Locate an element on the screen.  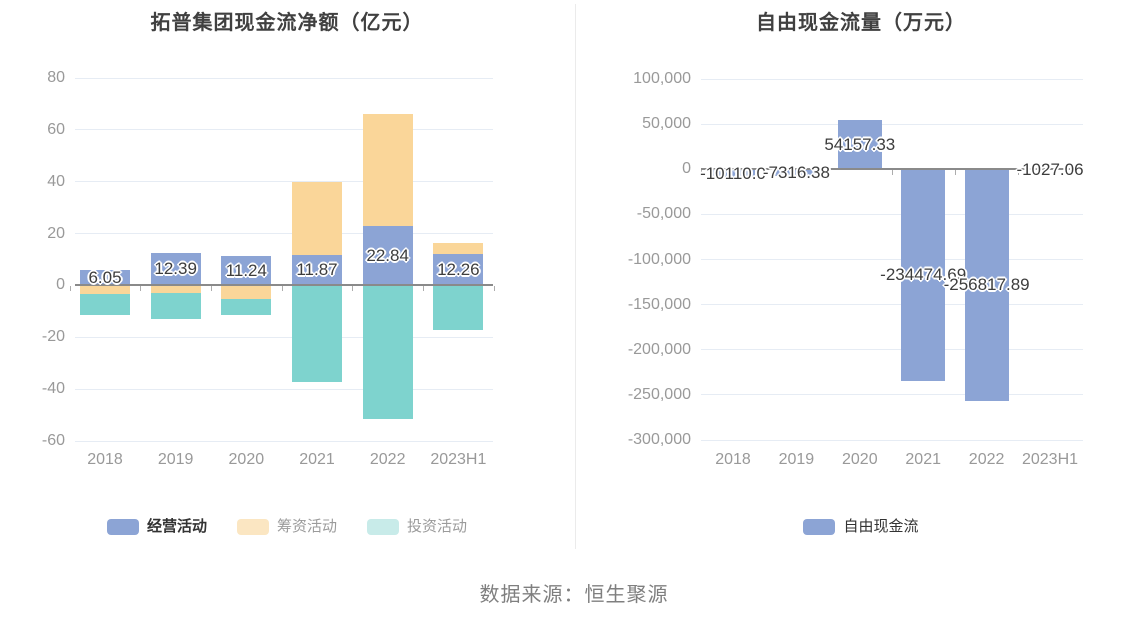
bar-value-label: 12.39 is located at coordinates (175, 269).